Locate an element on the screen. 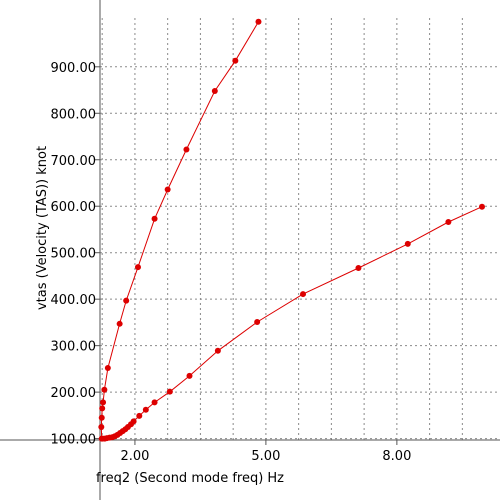  y-tick-label: 300.00 is located at coordinates (74, 347).